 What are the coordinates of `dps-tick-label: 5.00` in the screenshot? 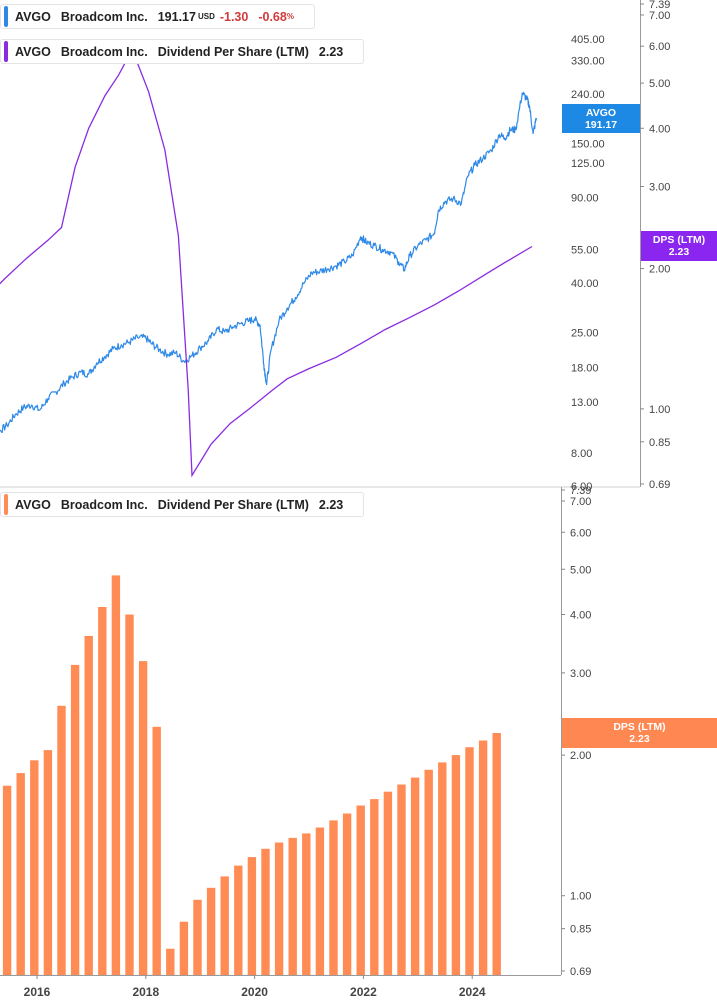 It's located at (659, 84).